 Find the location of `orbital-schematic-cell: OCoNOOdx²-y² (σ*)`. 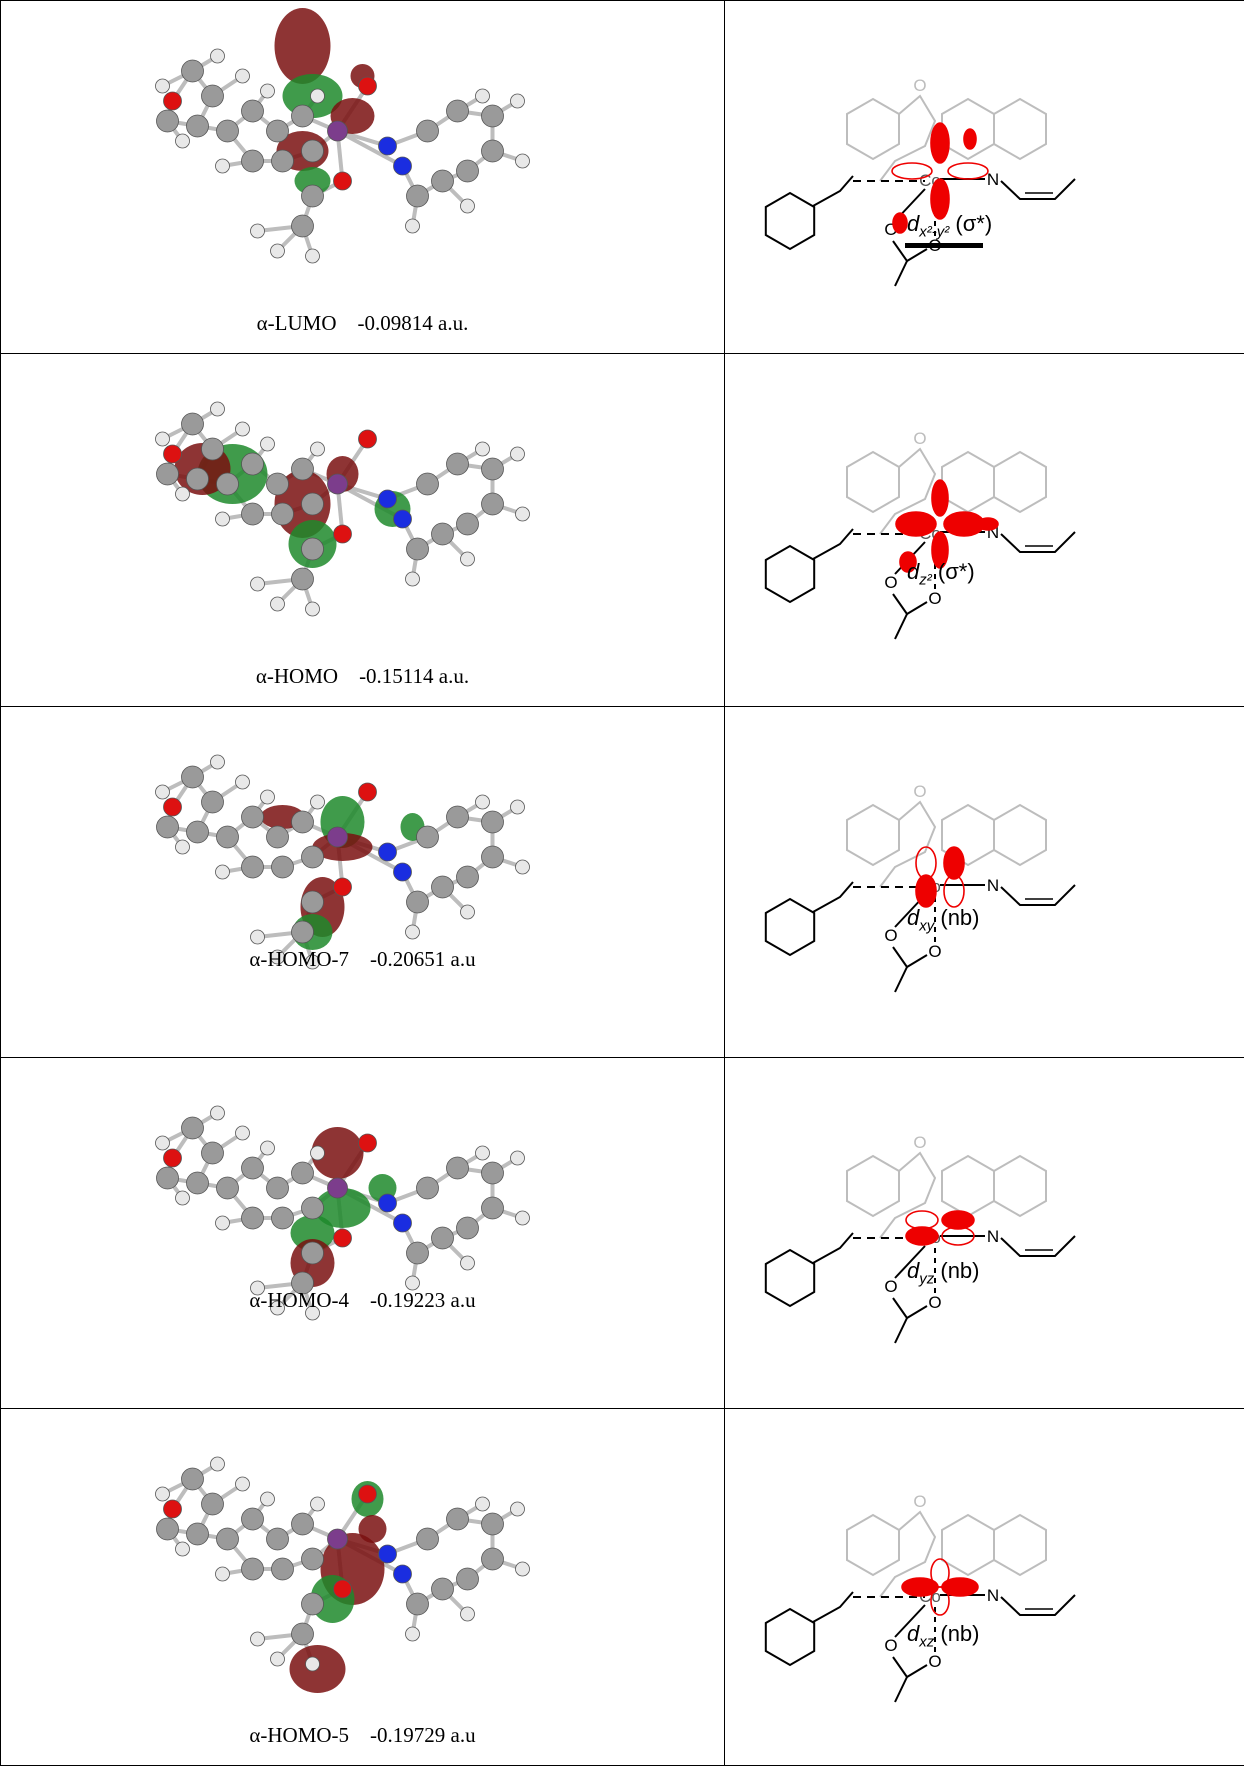

orbital-schematic-cell: OCoNOOdx²-y² (σ*) is located at coordinates (984, 177).